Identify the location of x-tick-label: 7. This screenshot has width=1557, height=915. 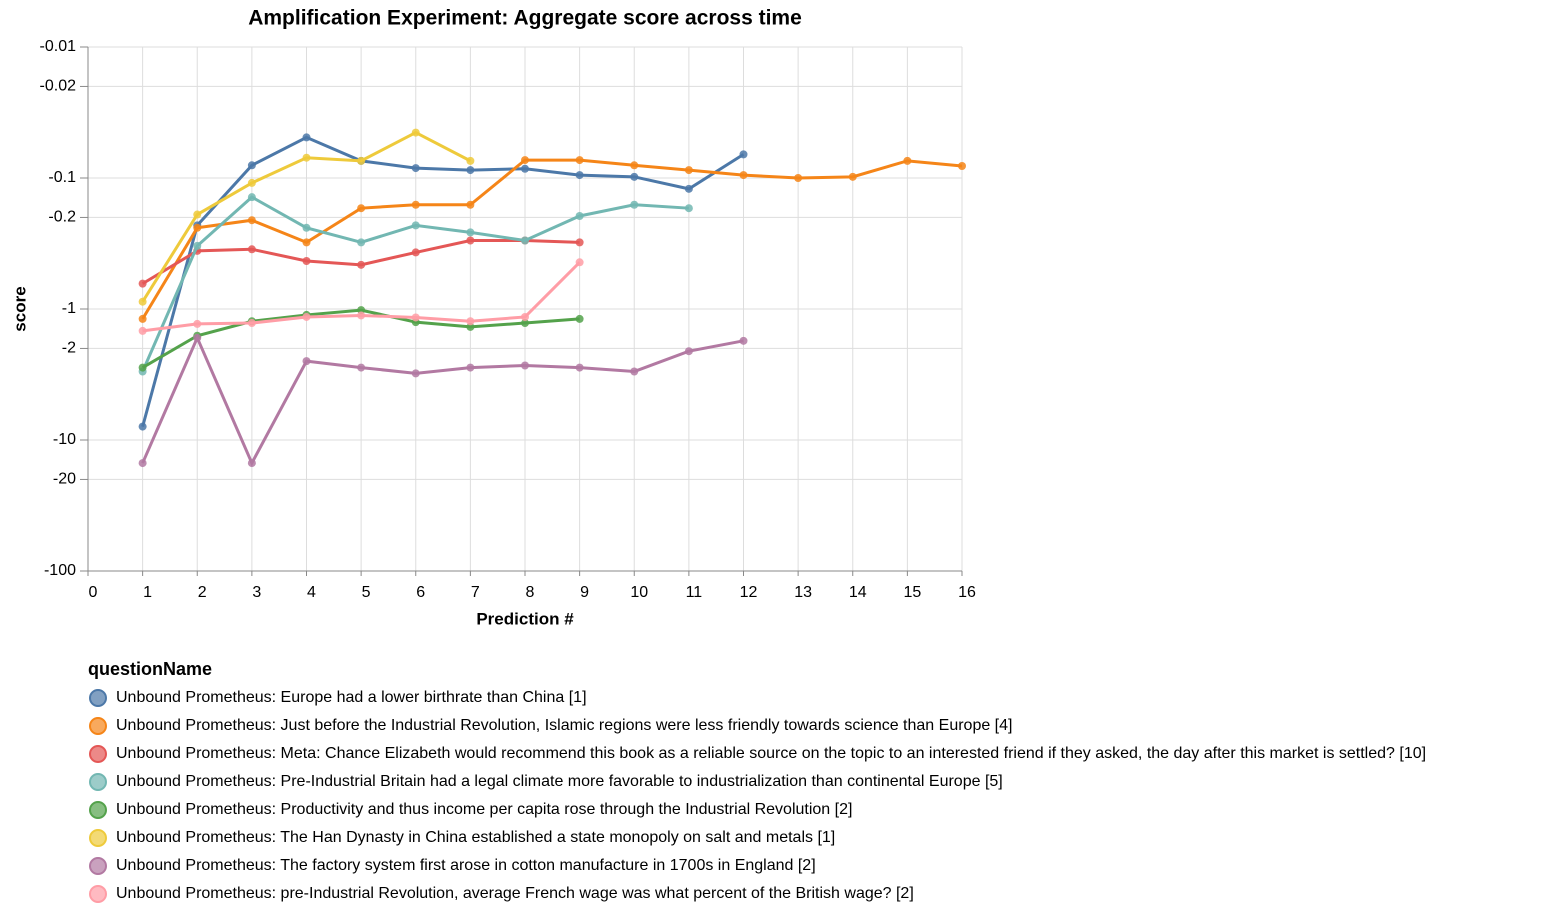
(475, 592).